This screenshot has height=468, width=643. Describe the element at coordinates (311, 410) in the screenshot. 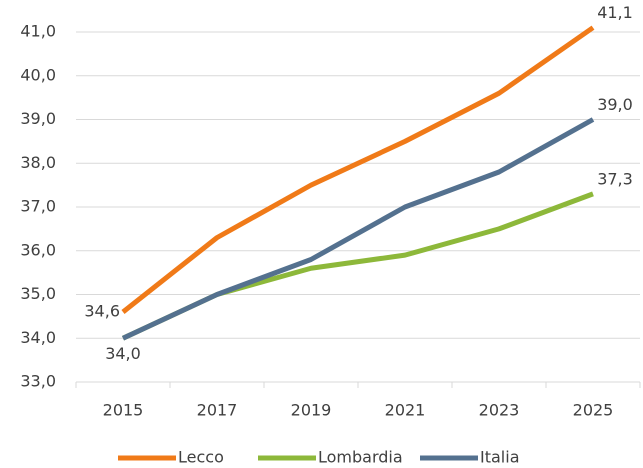

I see `x-tick-label: 2019` at that location.